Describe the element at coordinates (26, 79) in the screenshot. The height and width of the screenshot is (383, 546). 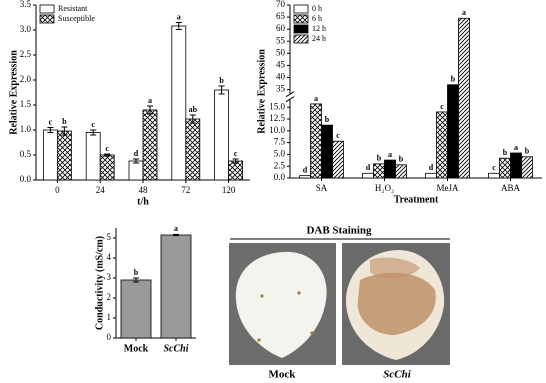
I see `y-tick-label: 2.0` at that location.